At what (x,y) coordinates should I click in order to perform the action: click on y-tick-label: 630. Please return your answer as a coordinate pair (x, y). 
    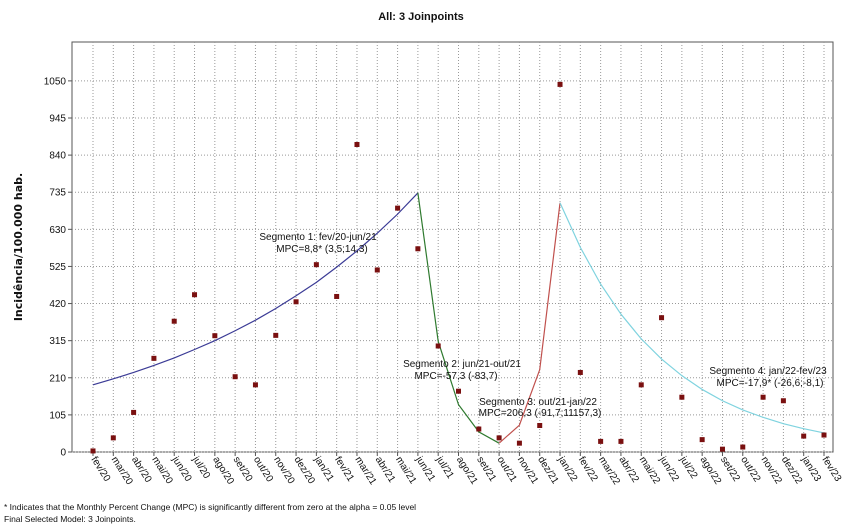
    Looking at the image, I should click on (57, 230).